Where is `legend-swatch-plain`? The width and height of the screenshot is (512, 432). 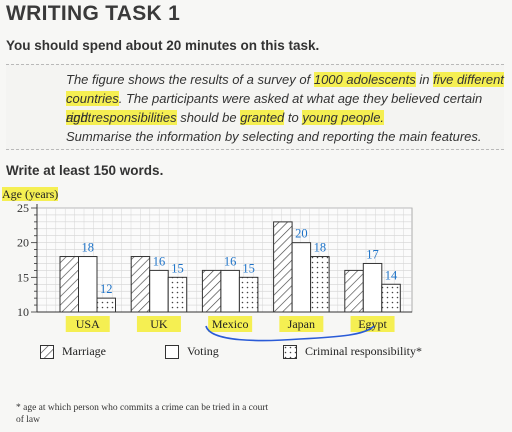
legend-swatch-plain is located at coordinates (172, 351).